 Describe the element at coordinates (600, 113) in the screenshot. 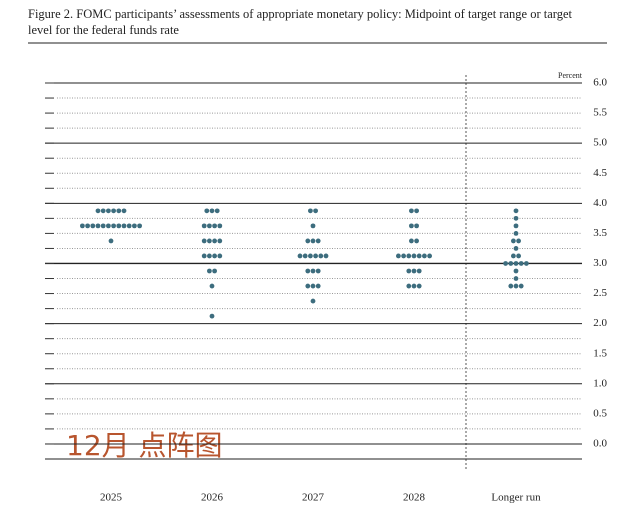

I see `y-tick-label: 5.5` at that location.